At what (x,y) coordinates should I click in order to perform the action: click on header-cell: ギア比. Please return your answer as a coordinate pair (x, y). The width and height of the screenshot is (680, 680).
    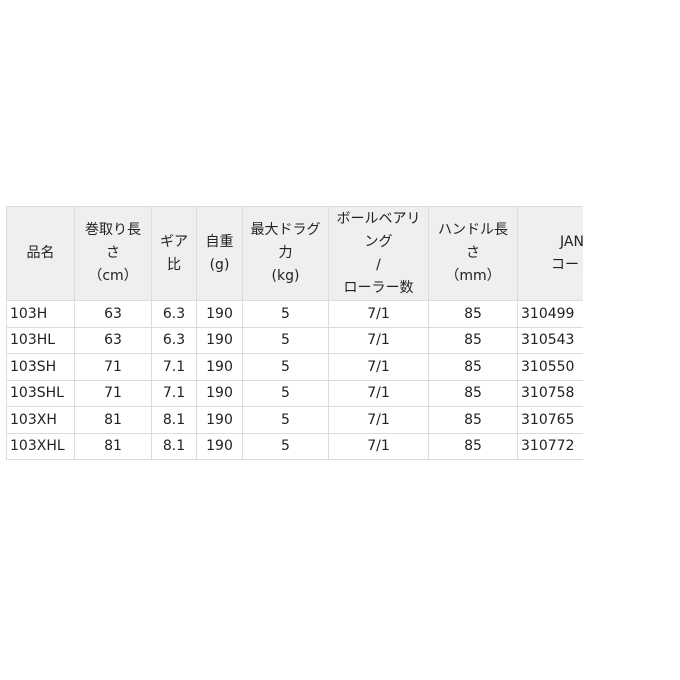
    Looking at the image, I should click on (174, 253).